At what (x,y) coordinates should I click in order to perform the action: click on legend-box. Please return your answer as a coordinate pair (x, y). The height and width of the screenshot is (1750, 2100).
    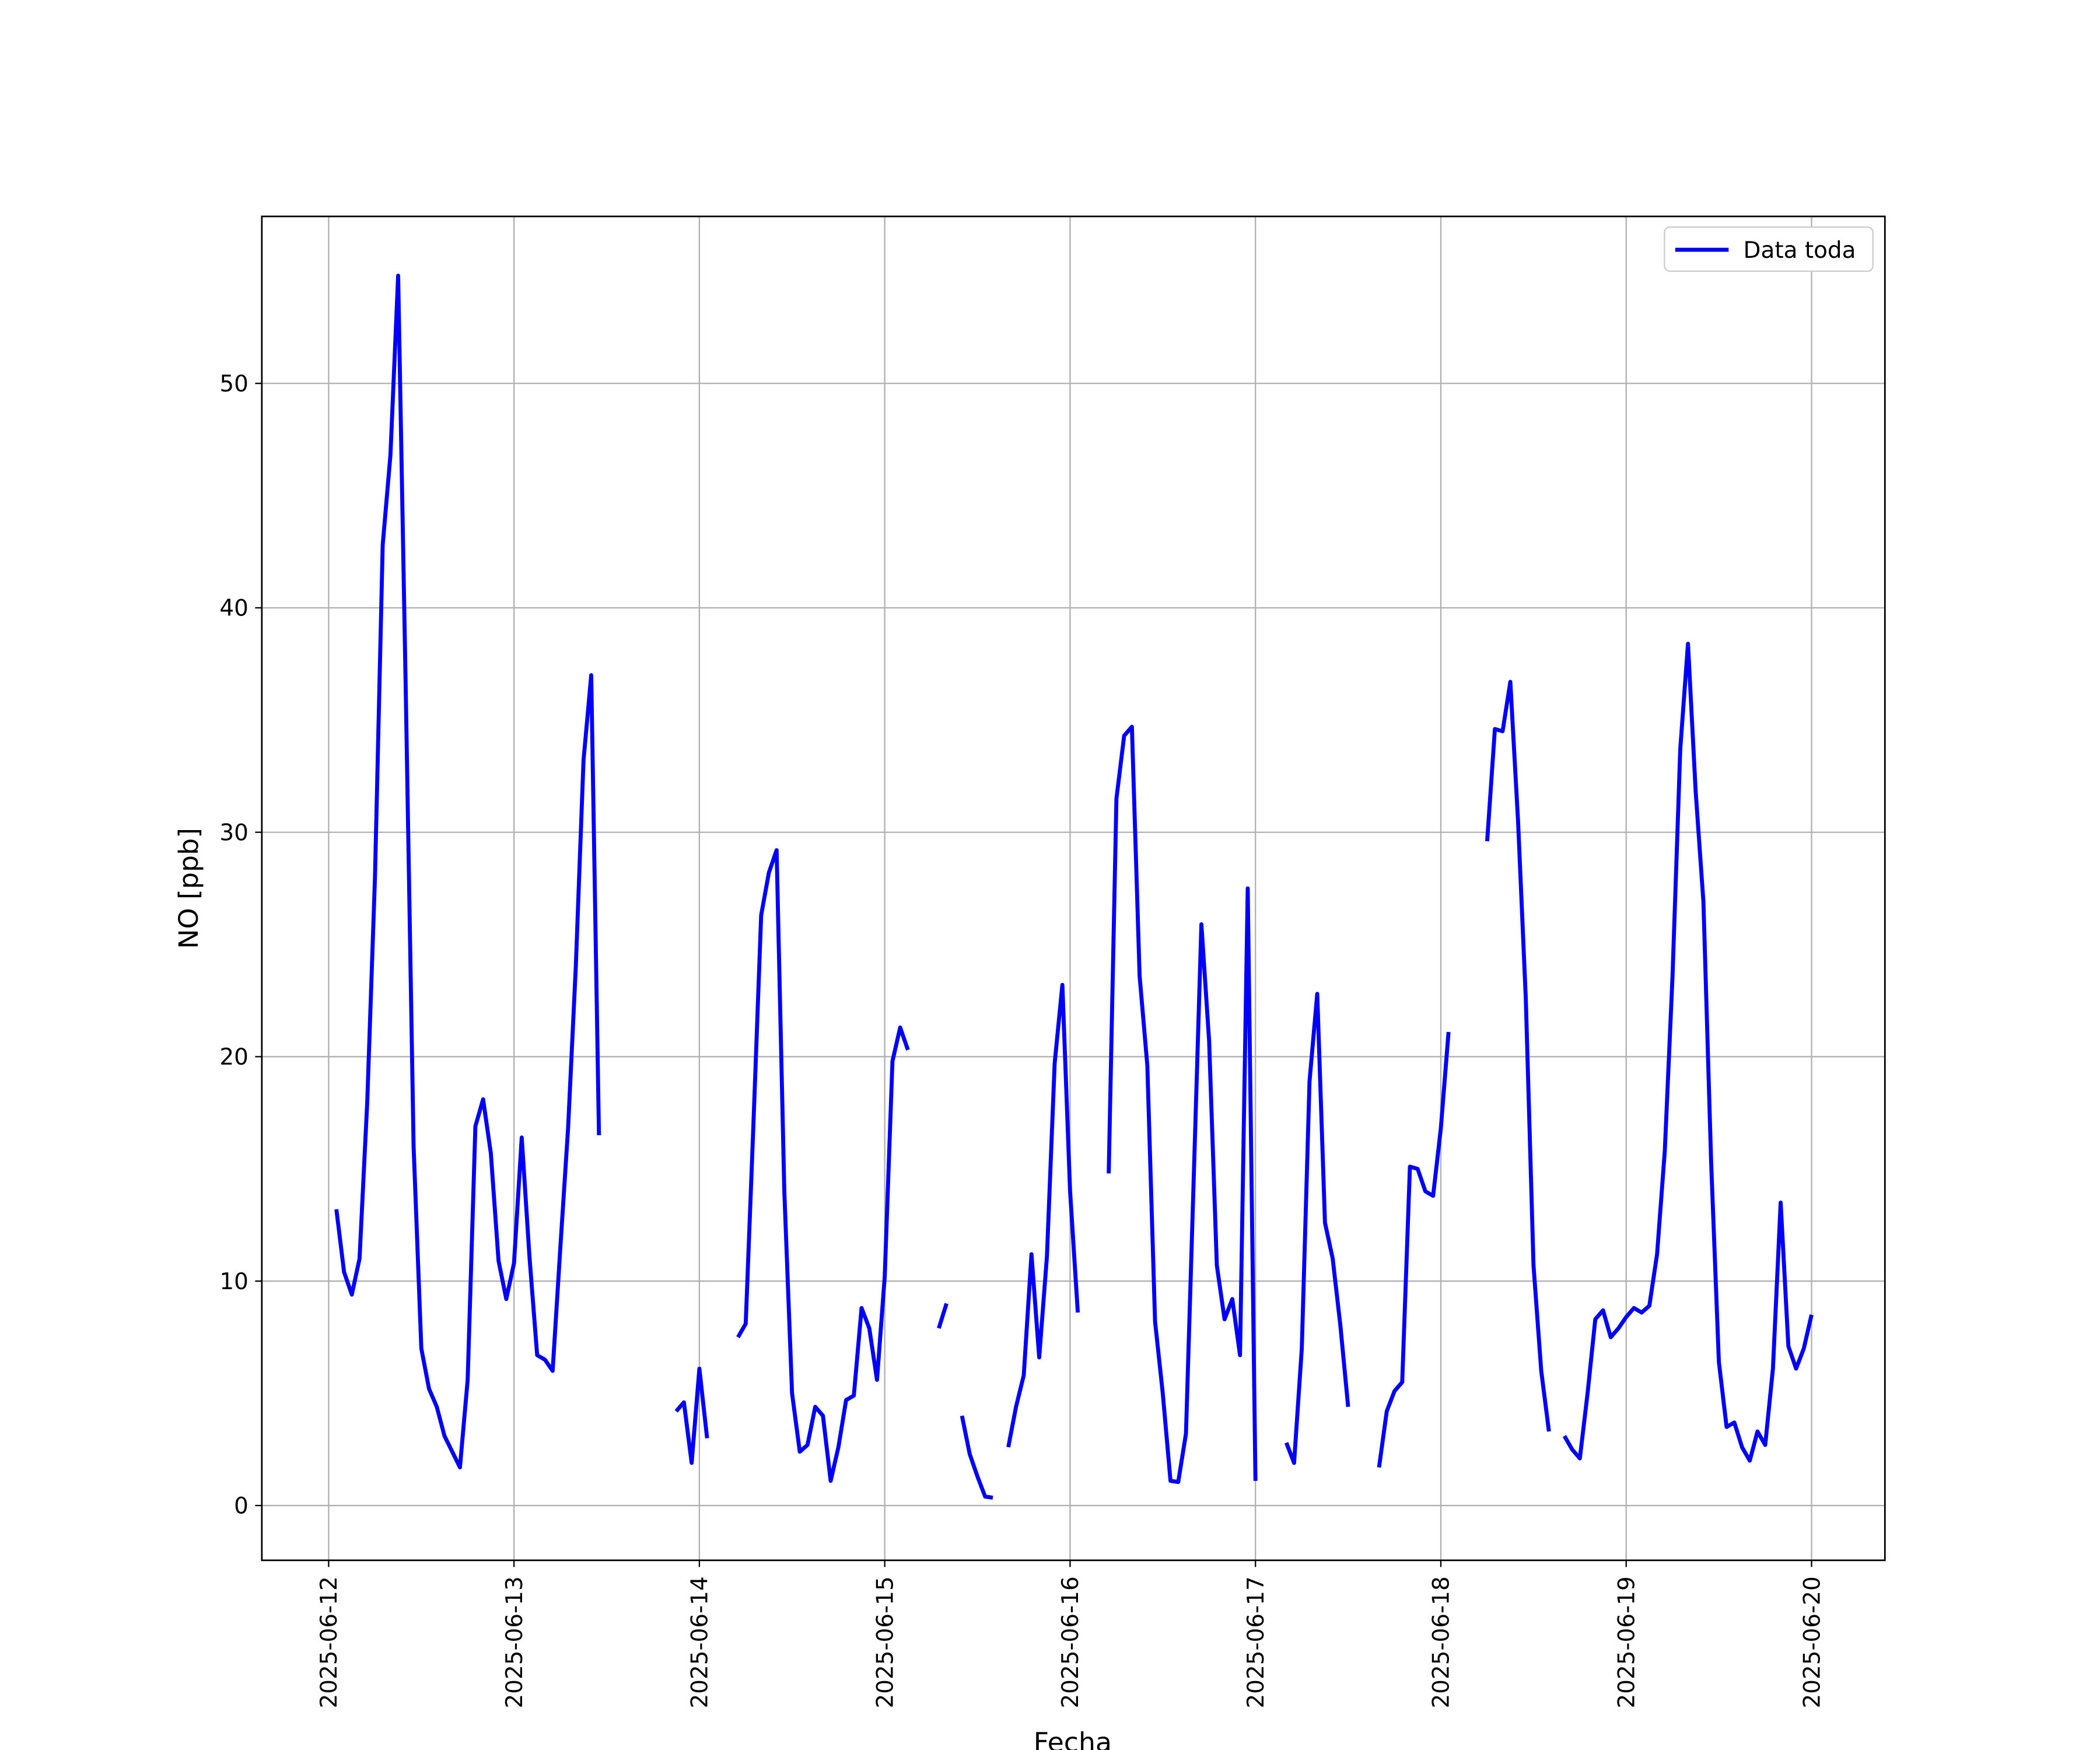
    Looking at the image, I should click on (1769, 249).